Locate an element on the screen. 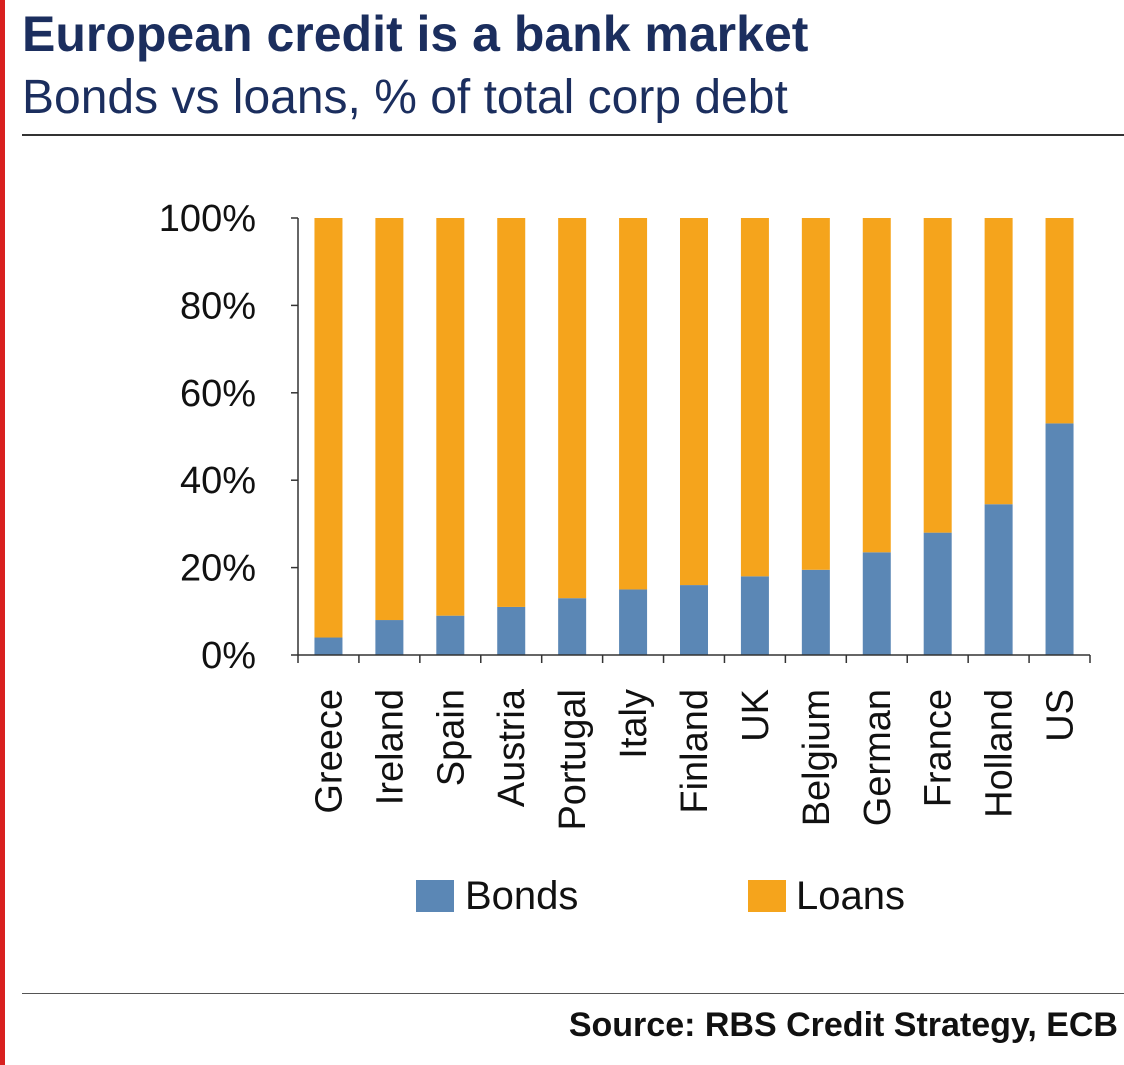  y-tick-label: 0% is located at coordinates (228, 656).